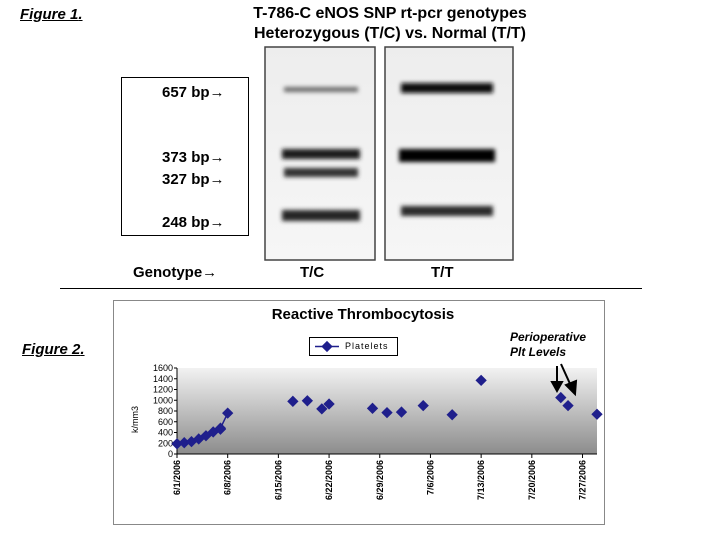 This screenshot has height=540, width=720. What do you see at coordinates (390, 33) in the screenshot?
I see `figure-1-title-line2: Heterozygous (T/C) vs. Normal (T/T)` at bounding box center [390, 33].